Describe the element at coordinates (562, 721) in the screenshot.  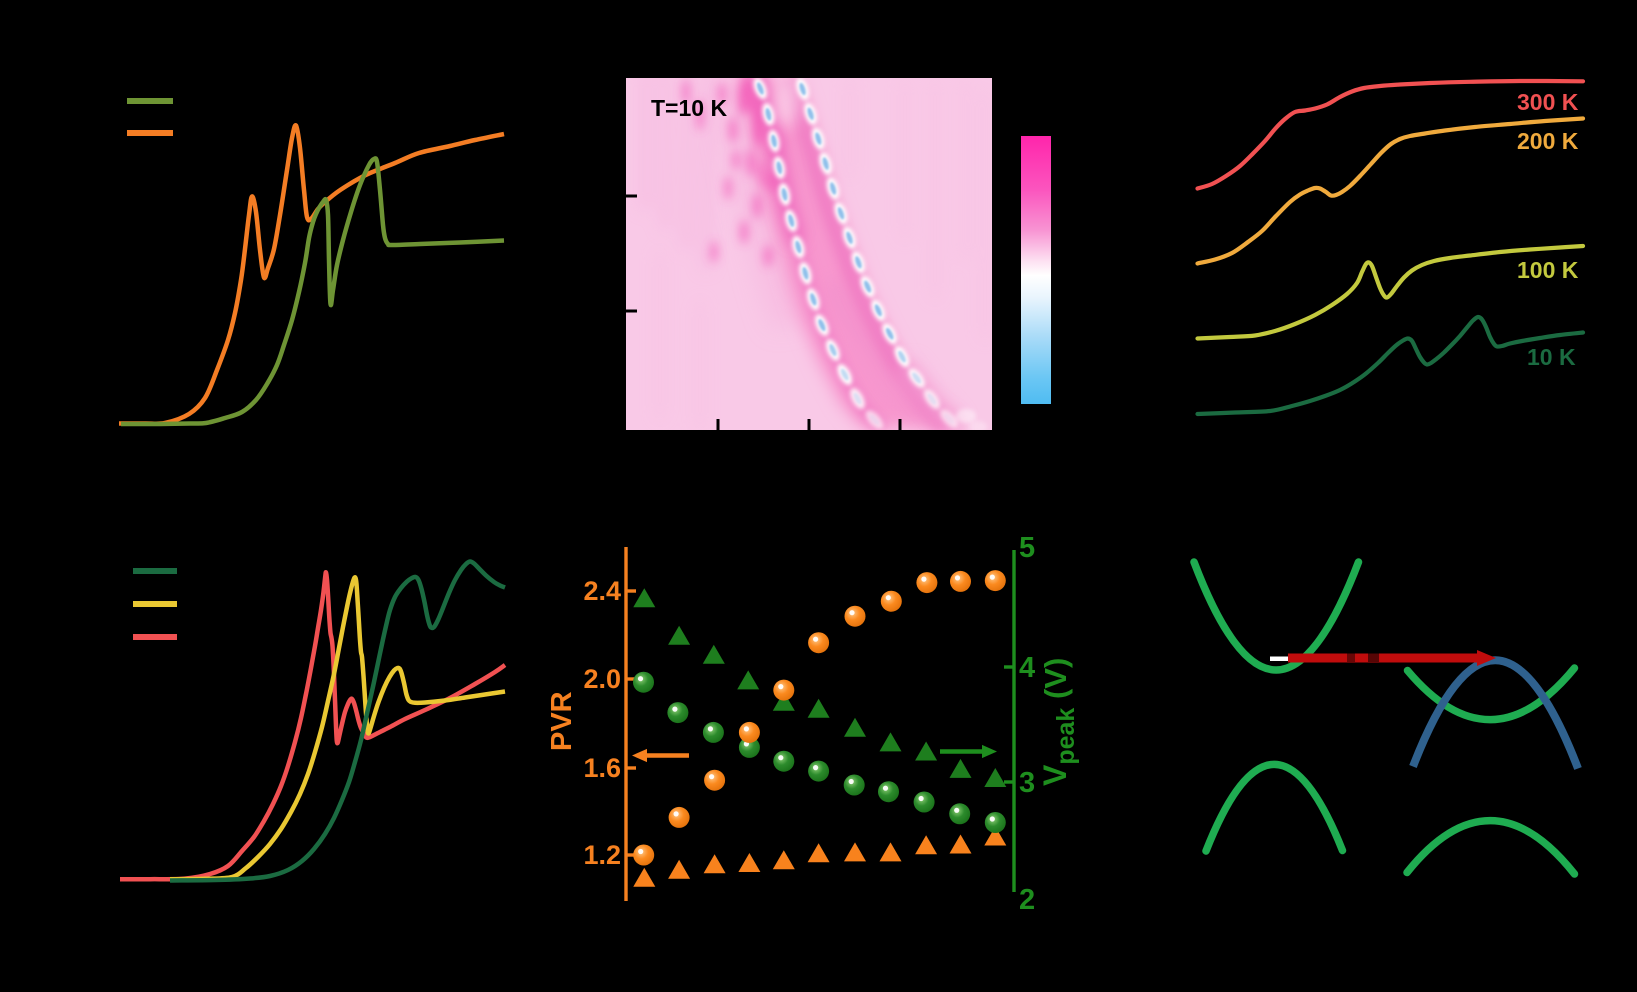
I see `svg-text: PVR` at that location.